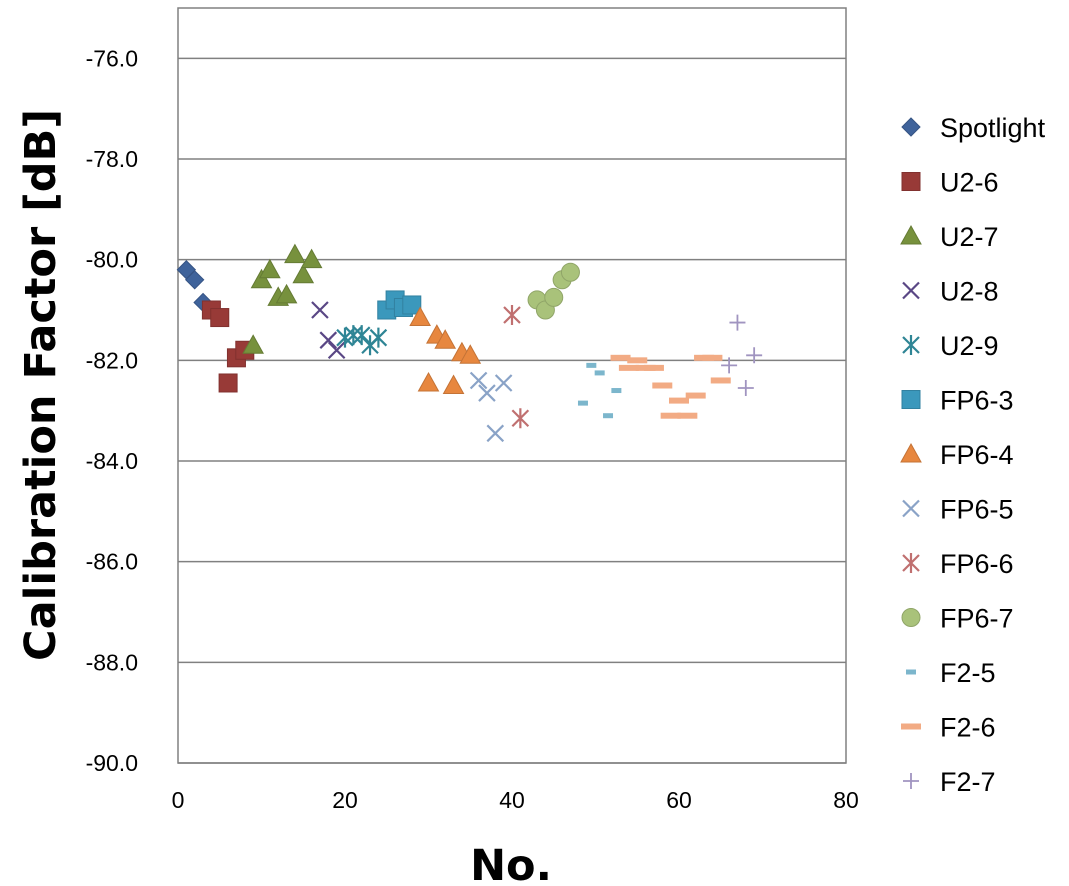 This screenshot has height=886, width=1069. I want to click on legend-label: Spotlight, so click(993, 128).